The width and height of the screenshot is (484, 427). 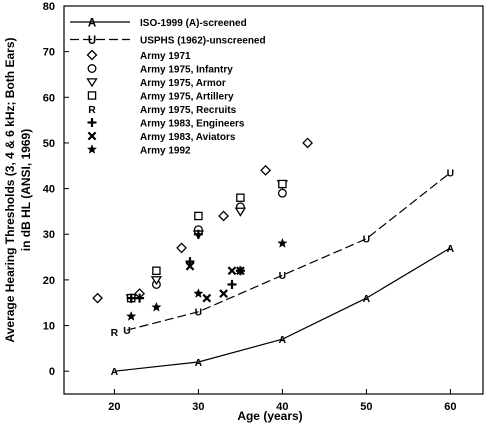 What do you see at coordinates (165, 151) in the screenshot?
I see `legend-label: Army 1992` at bounding box center [165, 151].